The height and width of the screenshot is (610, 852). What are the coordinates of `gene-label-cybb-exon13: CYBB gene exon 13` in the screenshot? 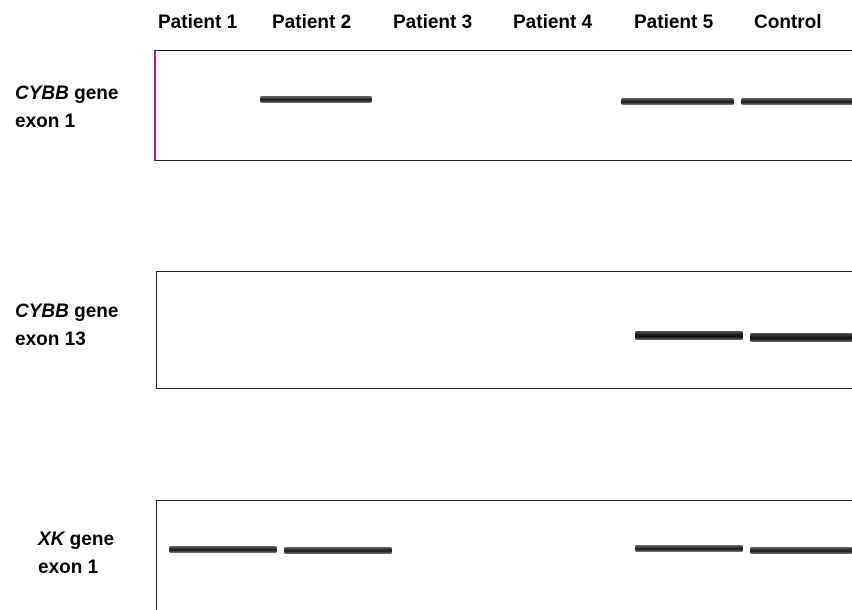 It's located at (66, 326).